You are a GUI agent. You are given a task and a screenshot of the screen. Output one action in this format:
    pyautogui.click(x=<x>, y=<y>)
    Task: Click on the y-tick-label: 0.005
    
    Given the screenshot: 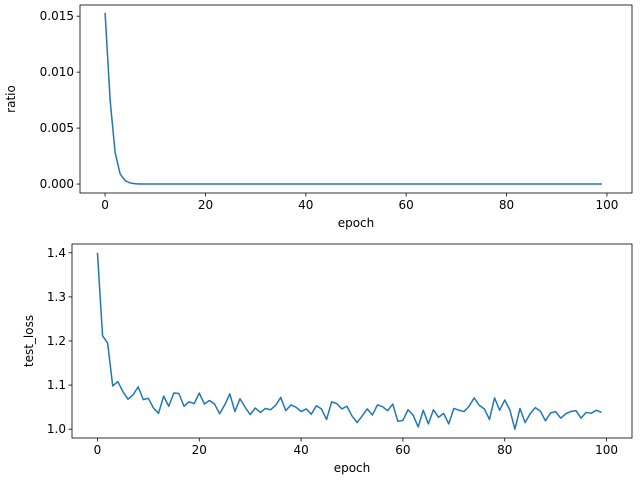 What is the action you would take?
    pyautogui.click(x=57, y=128)
    